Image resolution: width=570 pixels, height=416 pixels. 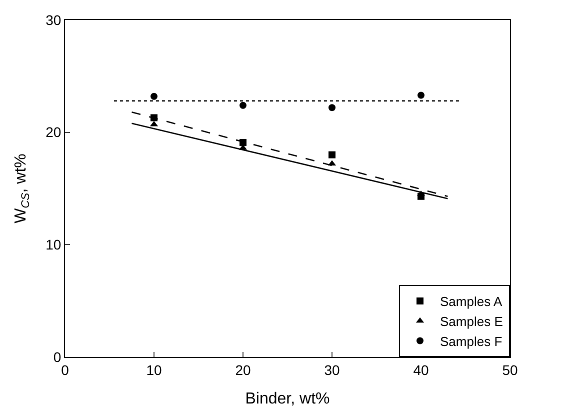 What do you see at coordinates (54, 244) in the screenshot?
I see `y-tick-label: 10` at bounding box center [54, 244].